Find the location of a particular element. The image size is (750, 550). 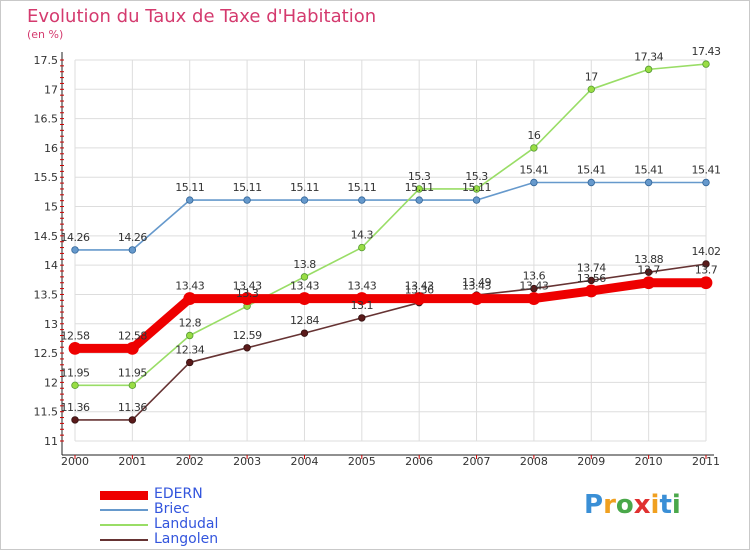

point-edern-2000 is located at coordinates (75, 348).